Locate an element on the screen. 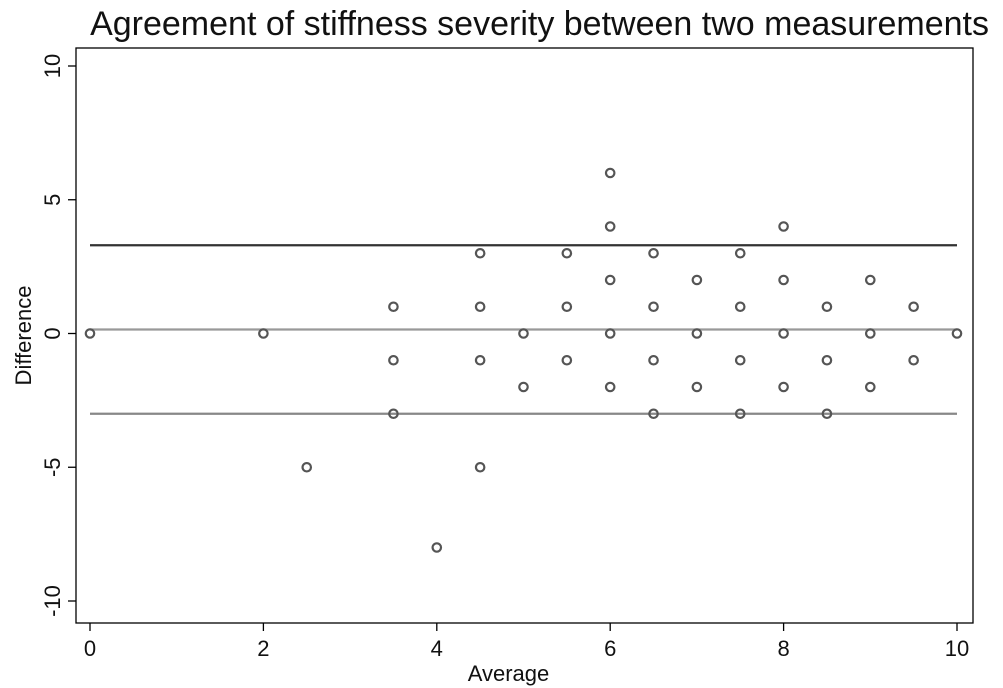 This screenshot has width=1003, height=688. y-tick-label: -10 is located at coordinates (52, 601).